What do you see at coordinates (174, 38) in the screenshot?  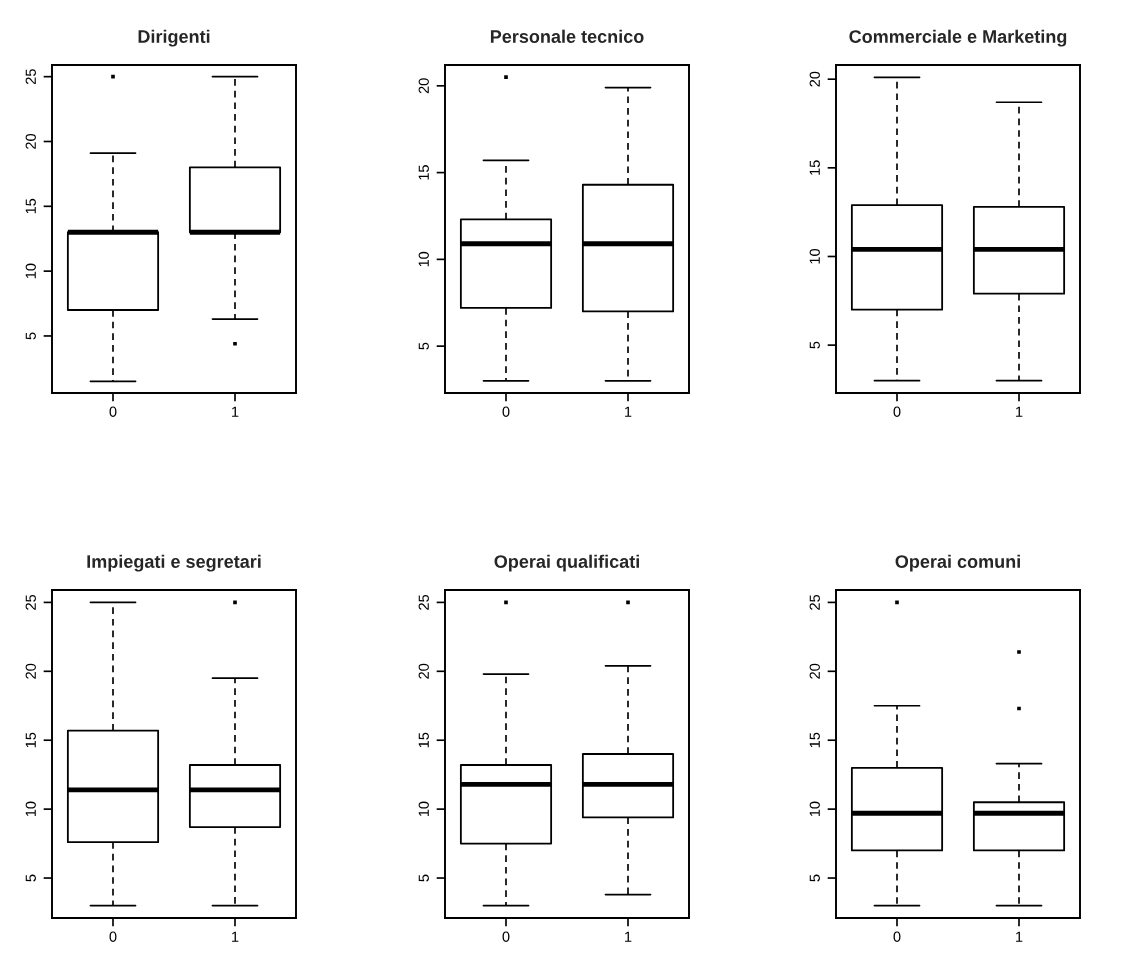 I see `chart-title: Dirigenti` at bounding box center [174, 38].